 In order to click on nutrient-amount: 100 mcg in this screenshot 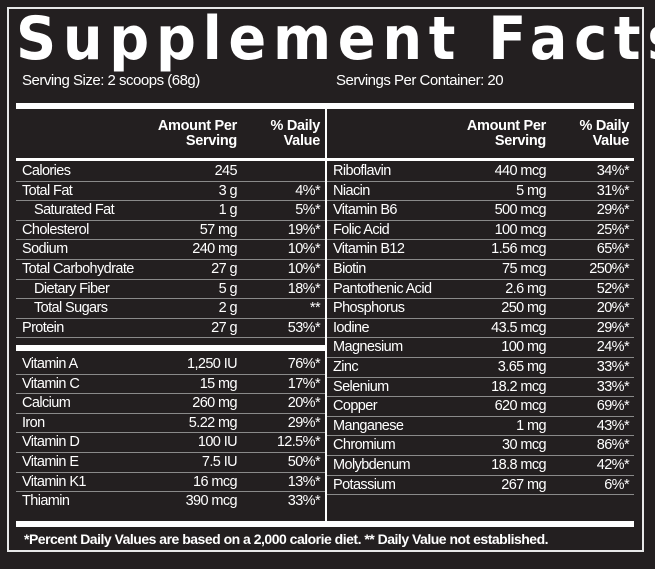, I will do `click(520, 229)`.